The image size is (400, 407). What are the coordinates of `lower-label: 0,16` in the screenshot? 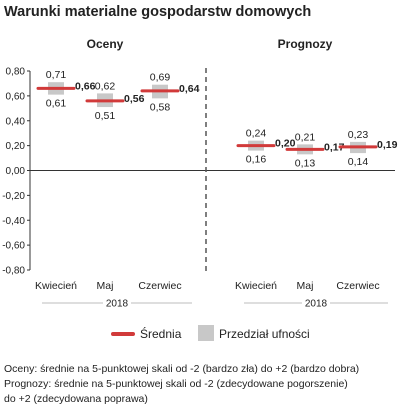 It's located at (256, 160).